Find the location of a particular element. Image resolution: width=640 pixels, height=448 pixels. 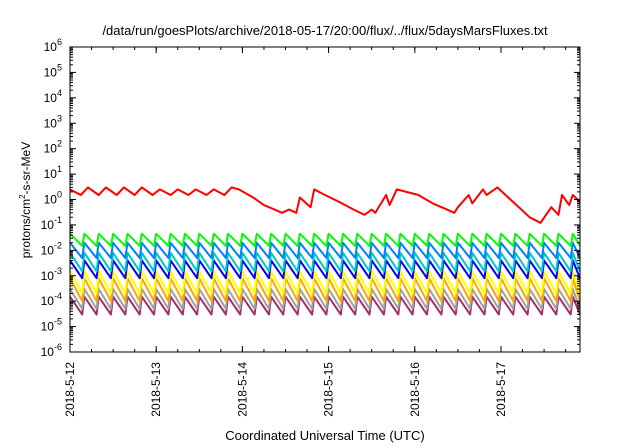

y-tick-label: 10⁻² is located at coordinates (51, 248).